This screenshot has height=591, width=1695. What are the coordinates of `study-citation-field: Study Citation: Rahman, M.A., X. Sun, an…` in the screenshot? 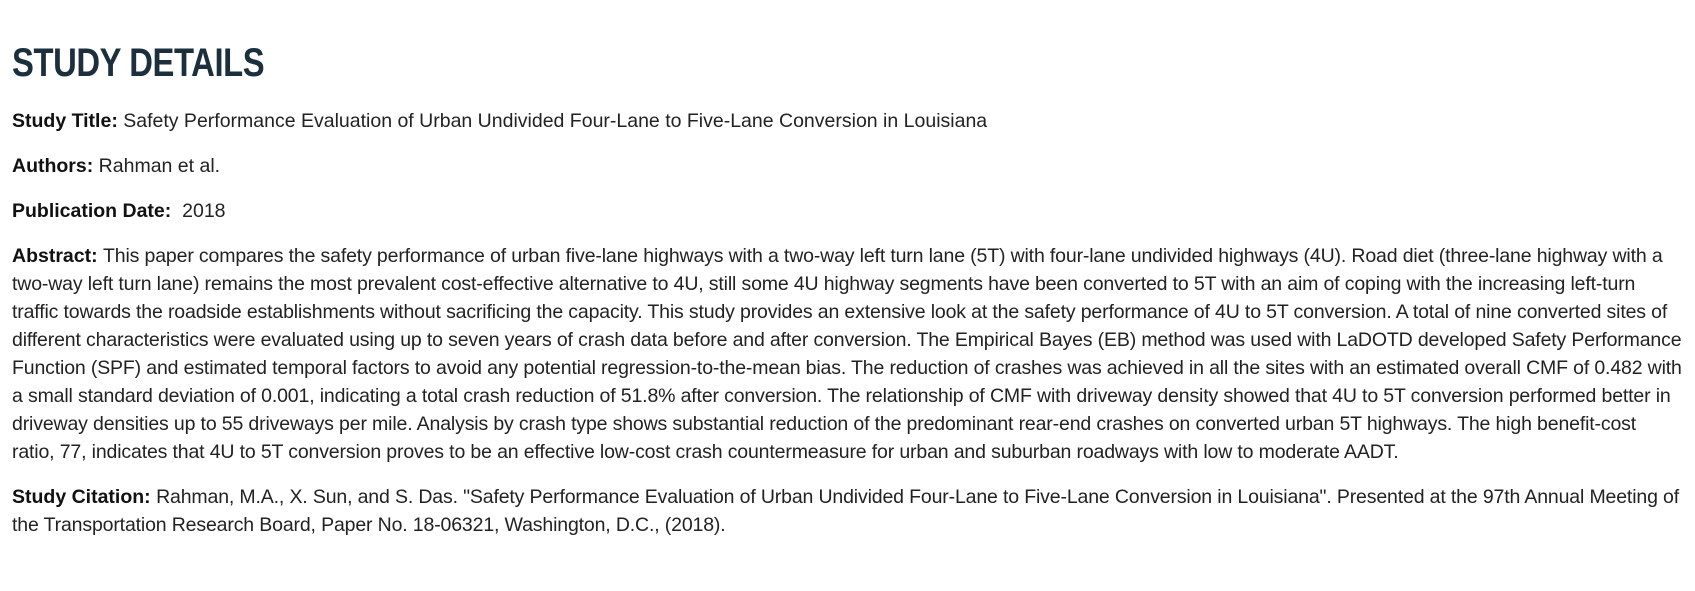 It's located at (847, 511).